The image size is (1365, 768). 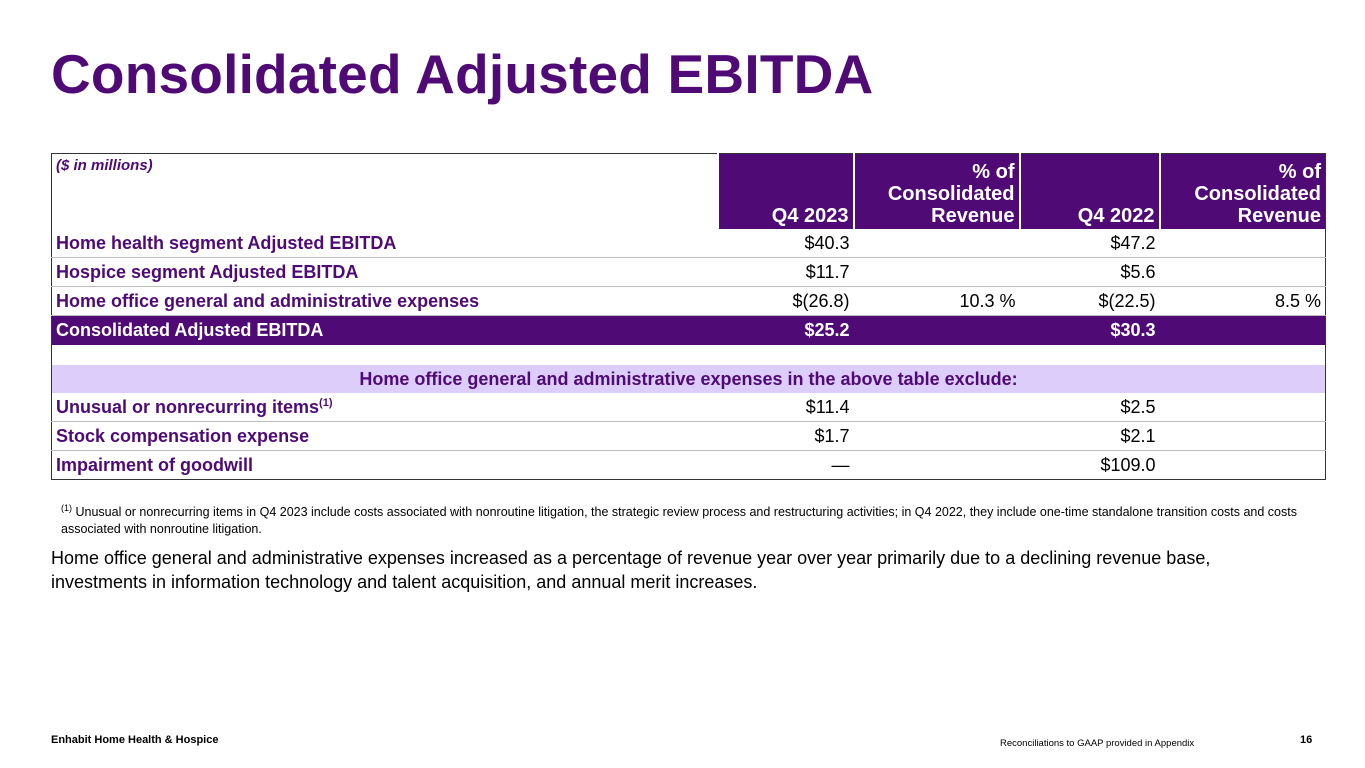 What do you see at coordinates (384, 407) in the screenshot?
I see `row-label: Unusual or nonrecurring items(1)` at bounding box center [384, 407].